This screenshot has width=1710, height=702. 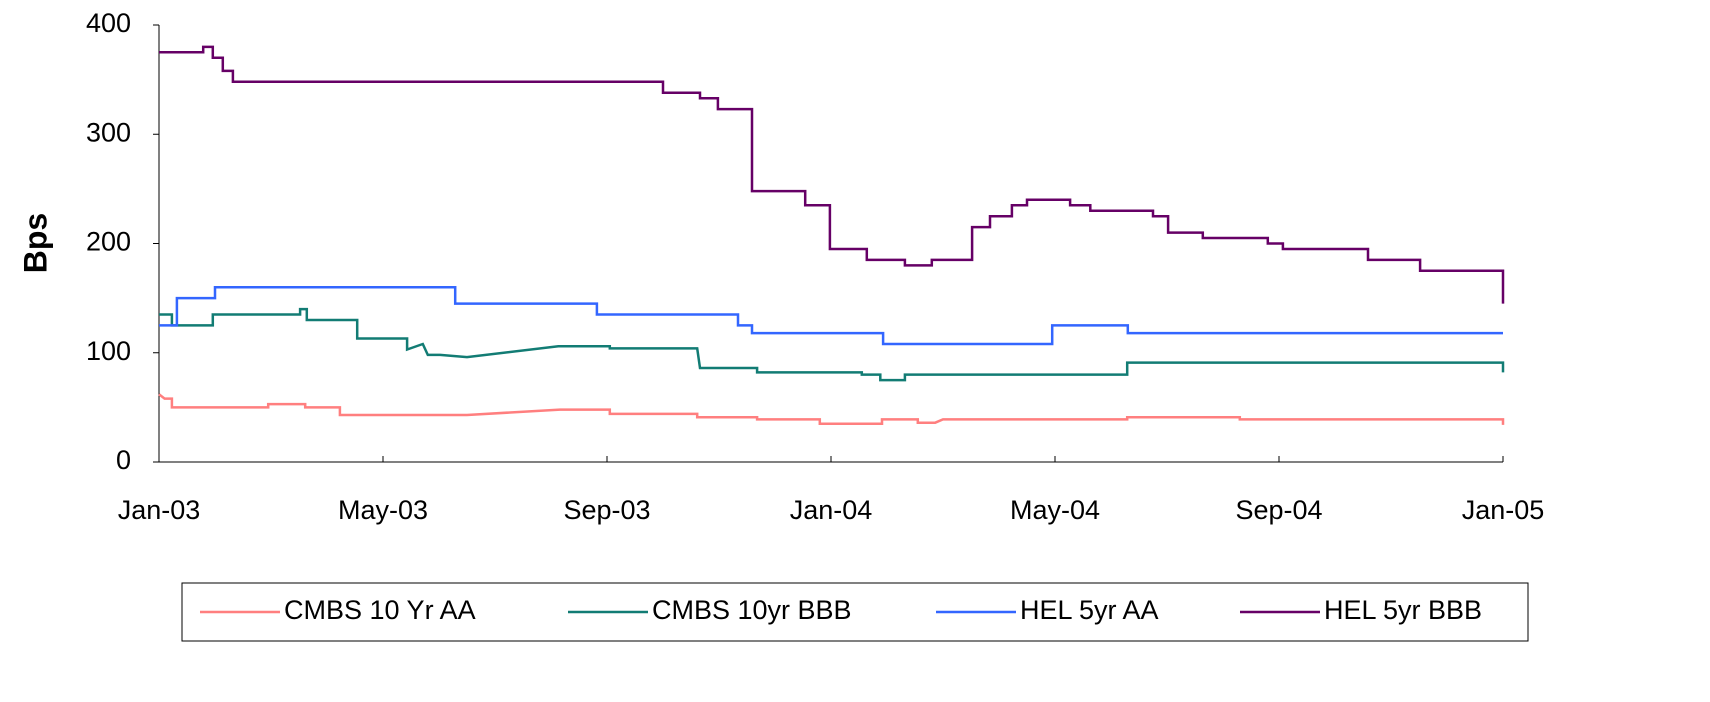 What do you see at coordinates (855, 612) in the screenshot?
I see `legend-box` at bounding box center [855, 612].